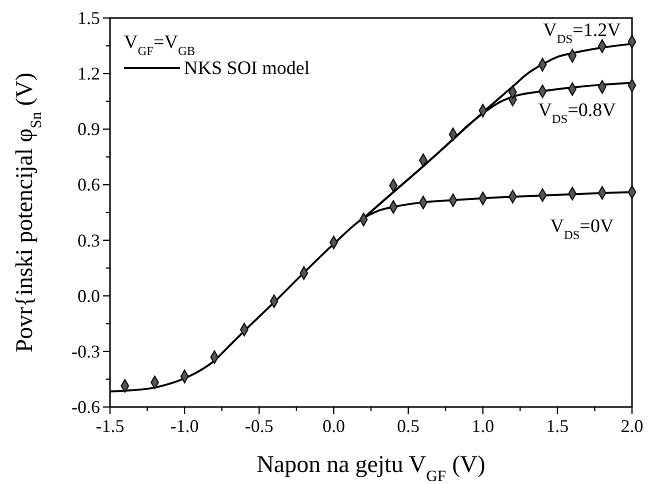  What do you see at coordinates (86, 351) in the screenshot?
I see `y-tick-label: -0.3` at bounding box center [86, 351].